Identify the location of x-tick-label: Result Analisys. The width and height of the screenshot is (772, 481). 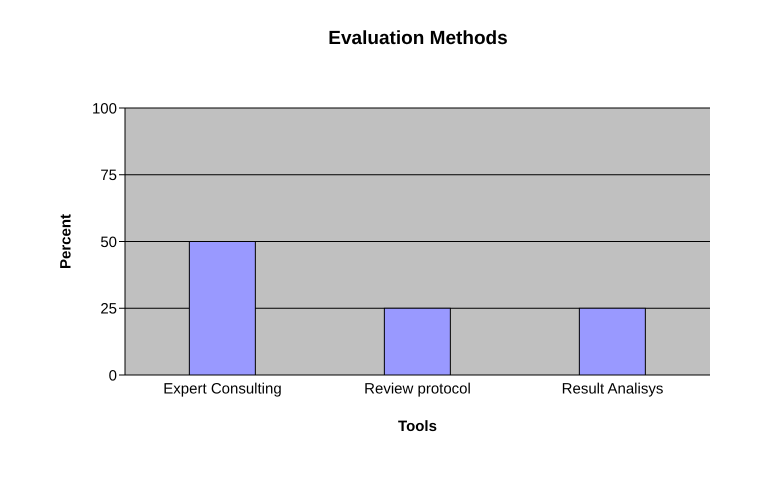
(613, 389).